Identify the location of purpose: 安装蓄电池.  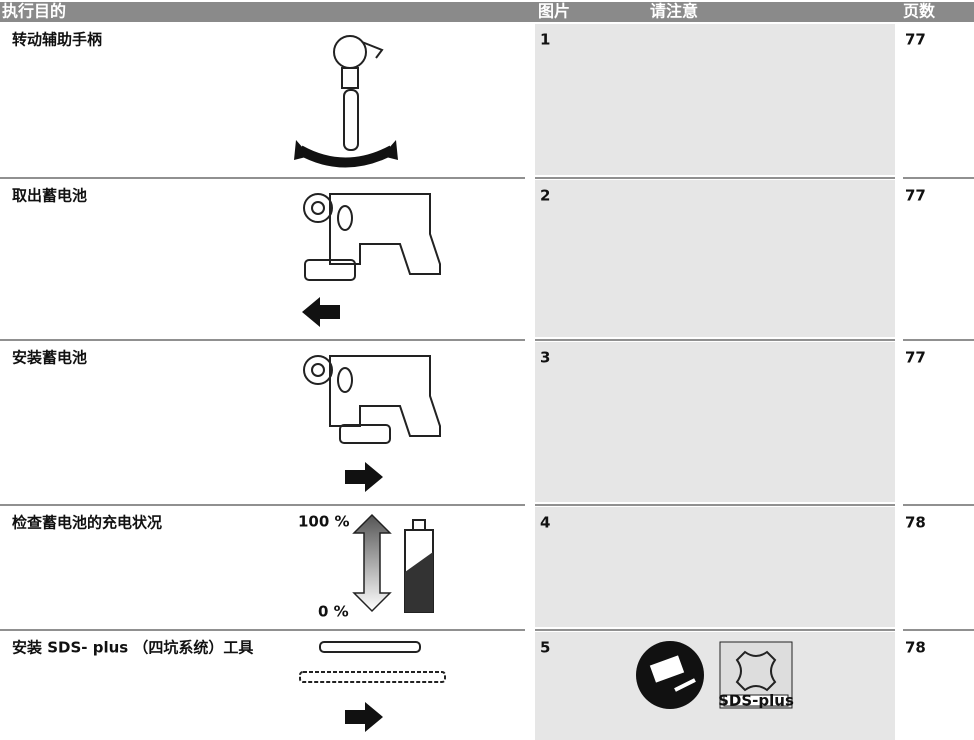
(49, 358).